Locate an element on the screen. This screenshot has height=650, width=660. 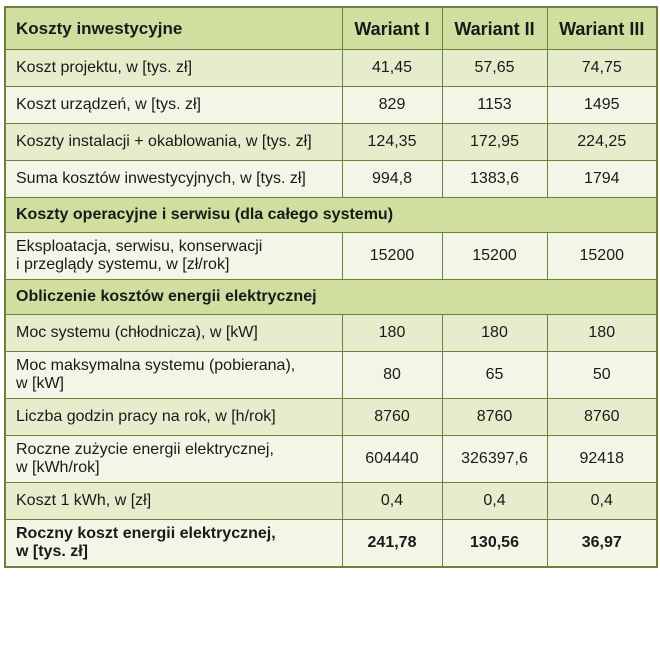
section-title-energy: Obliczenie kosztów energii elektrycznej is located at coordinates (331, 297).